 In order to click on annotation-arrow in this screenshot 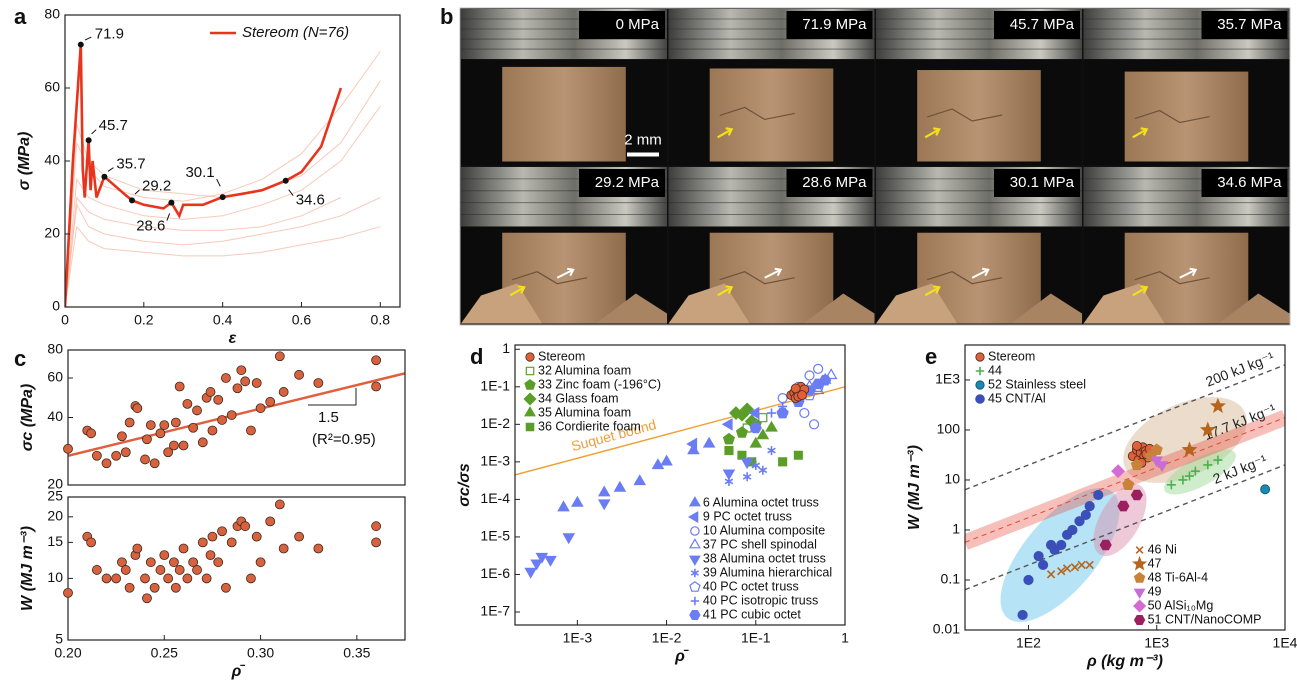, I will do `click(94, 132)`.